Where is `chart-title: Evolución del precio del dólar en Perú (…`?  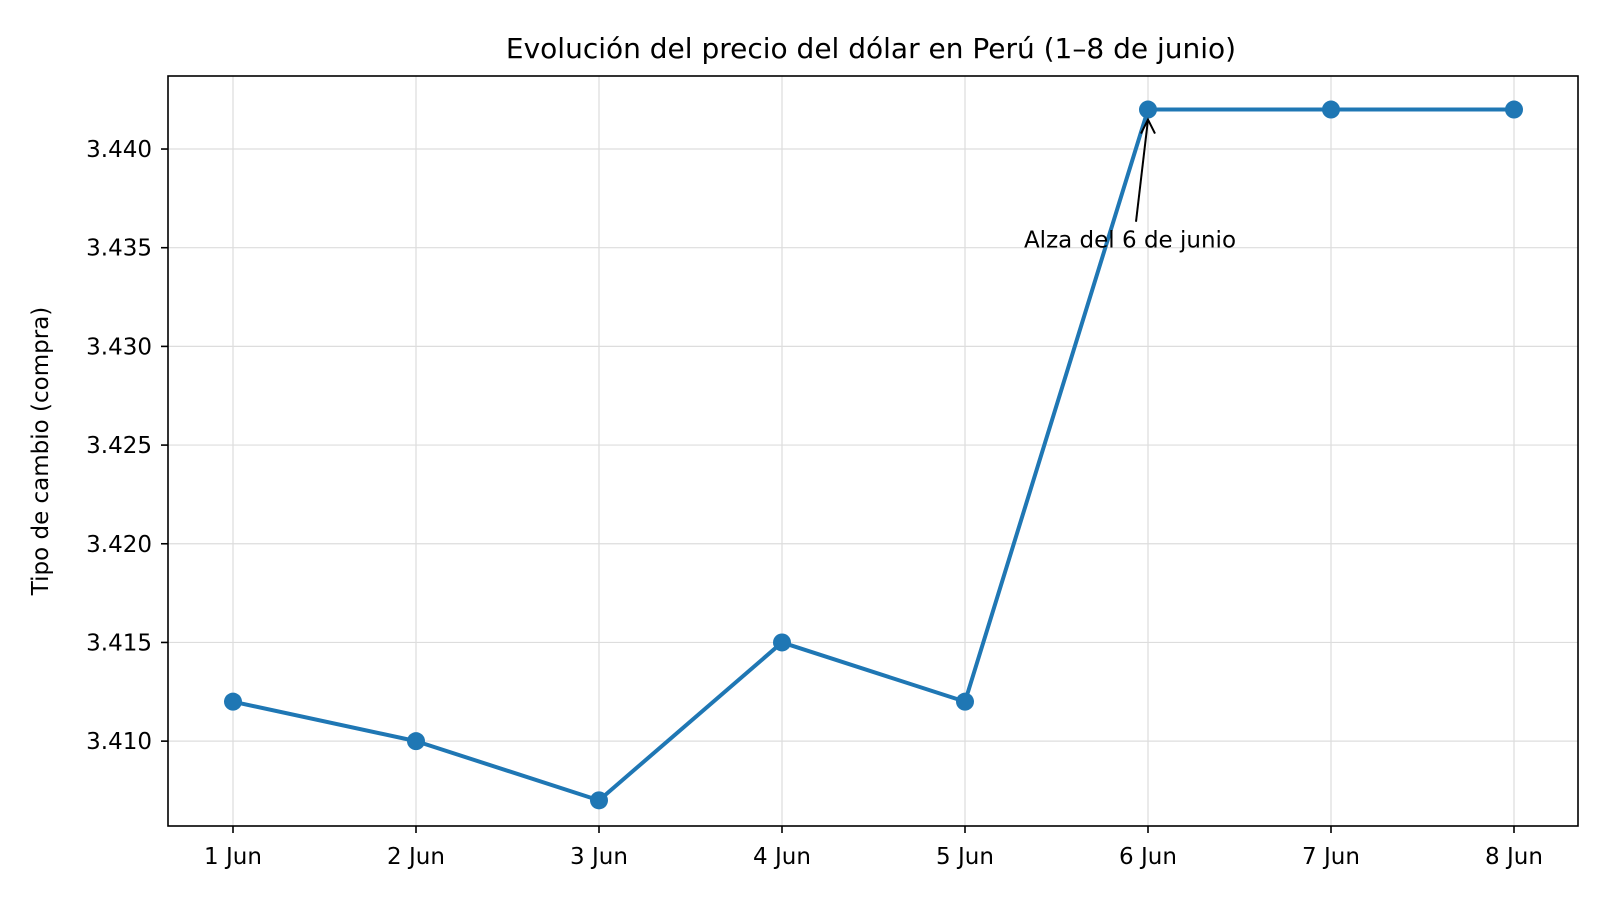 chart-title: Evolución del precio del dólar en Perú (… is located at coordinates (871, 48).